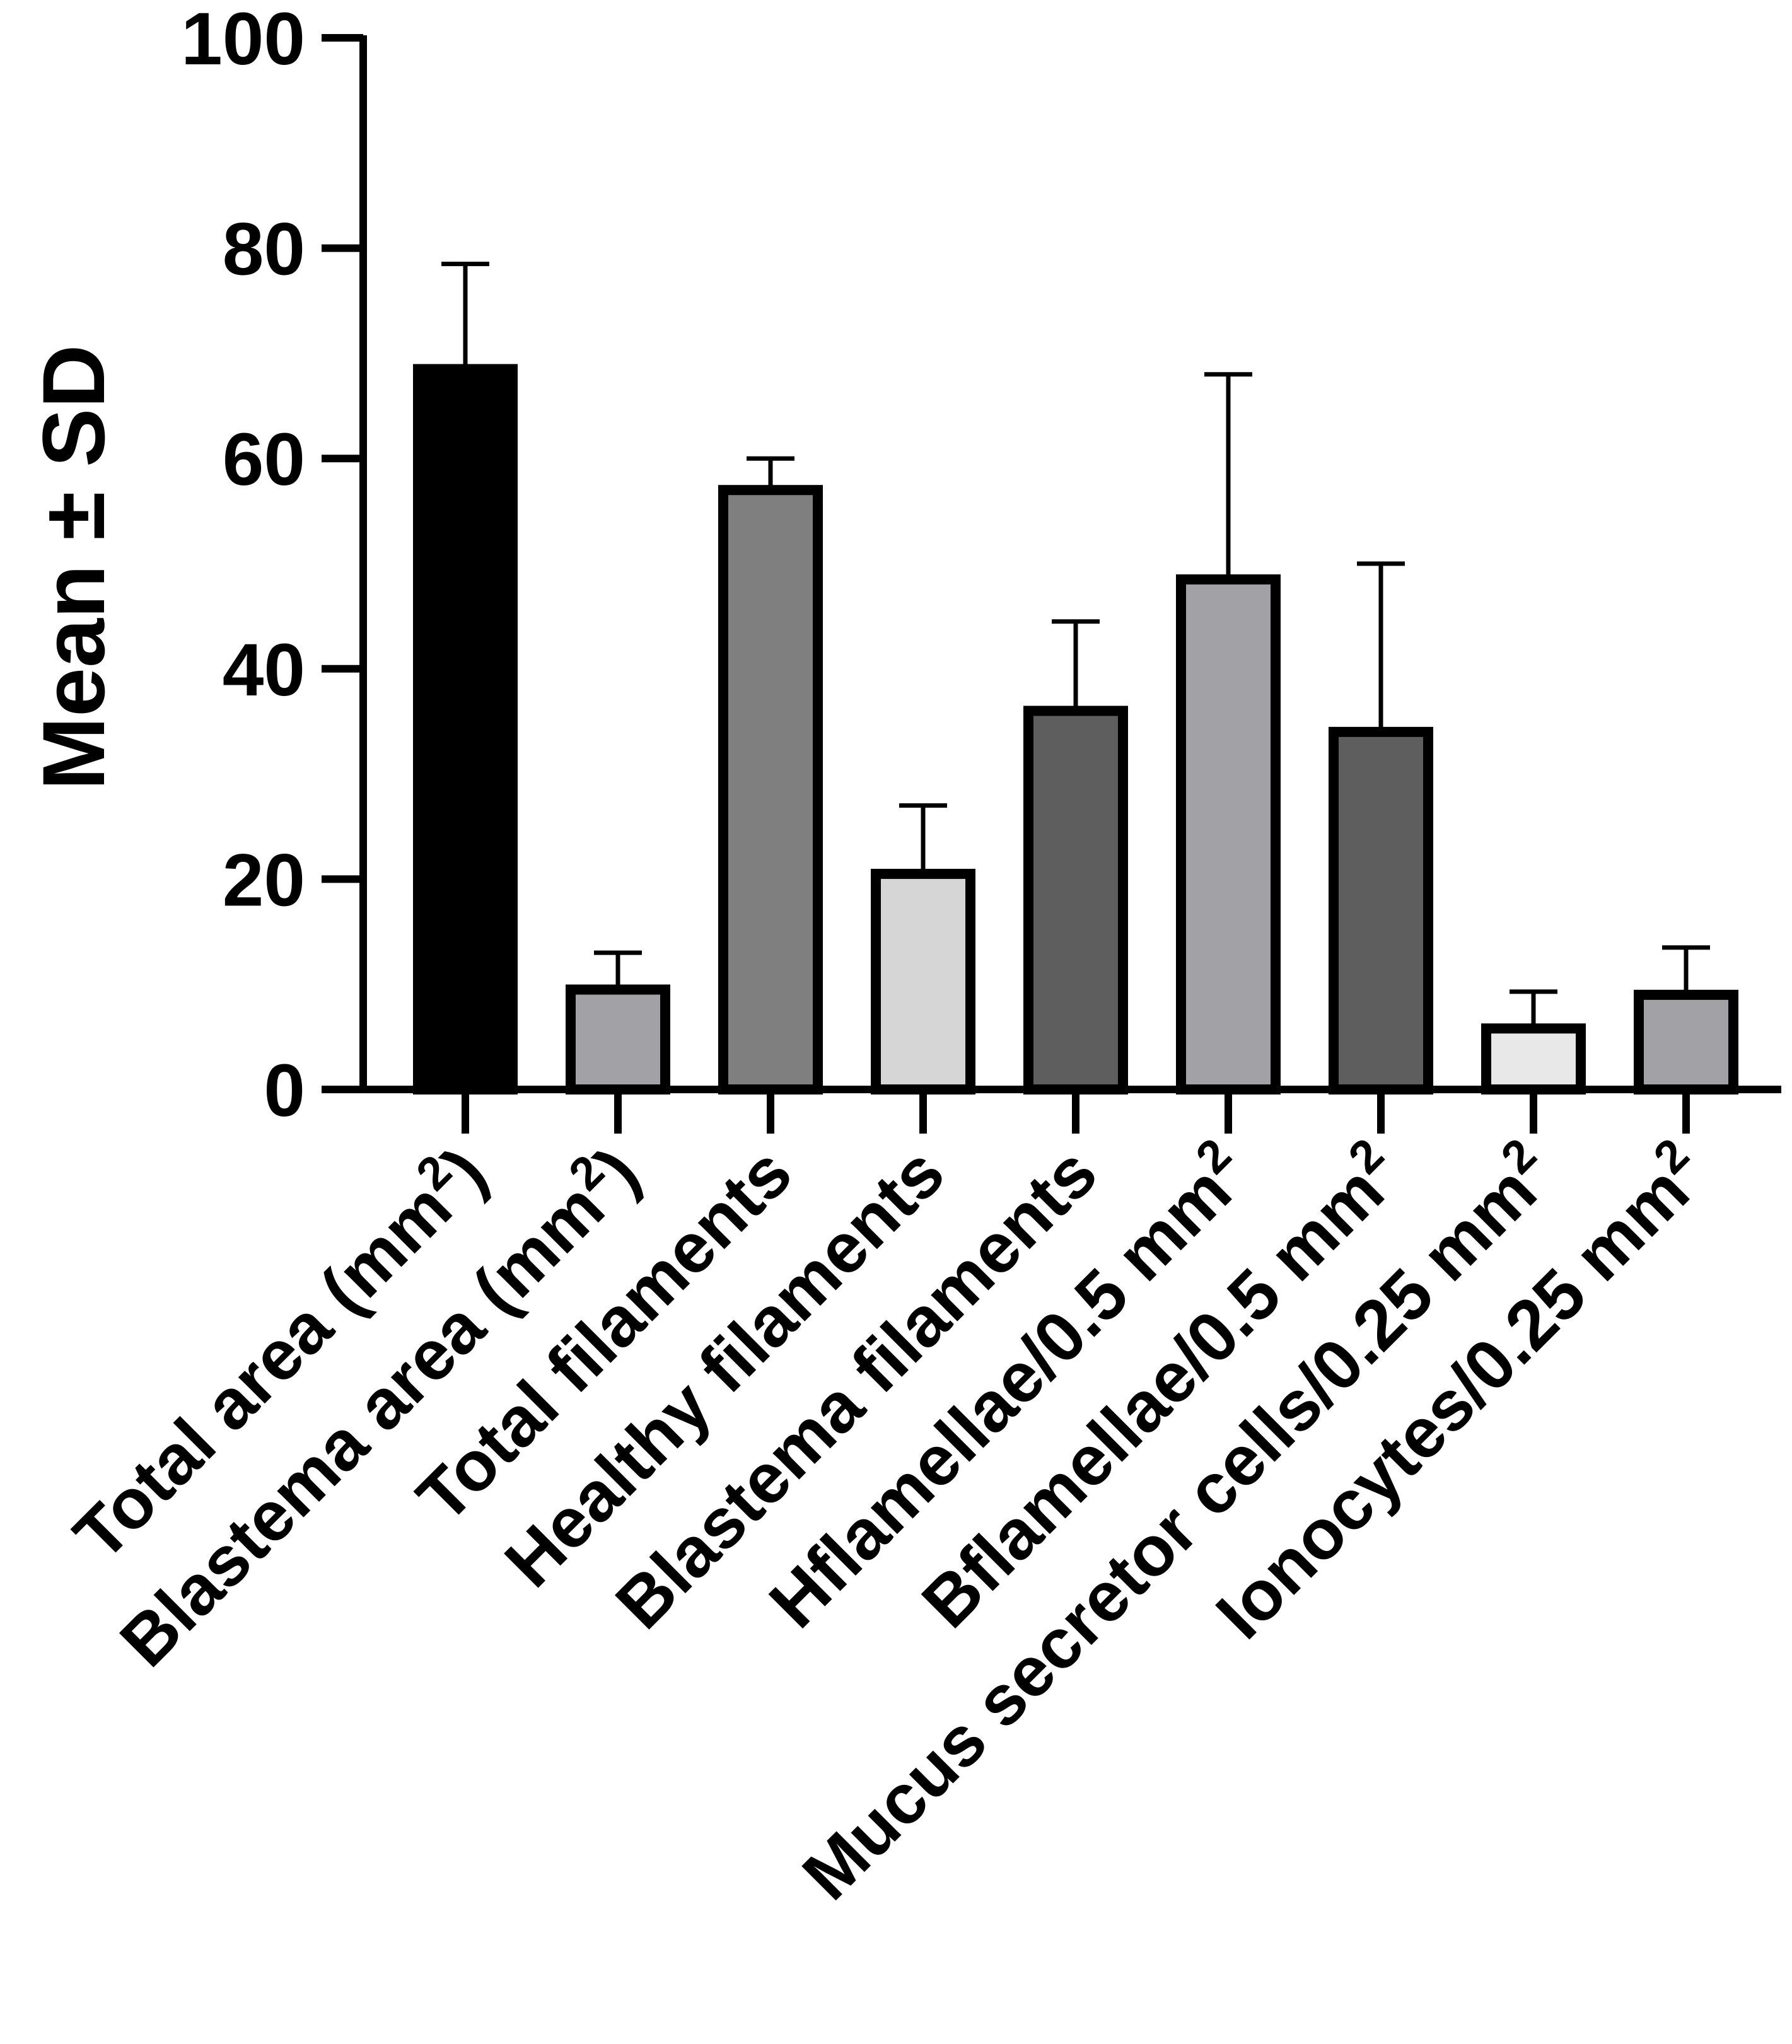 The width and height of the screenshot is (1792, 2044). Describe the element at coordinates (264, 249) in the screenshot. I see `y-tick-label: 80` at that location.